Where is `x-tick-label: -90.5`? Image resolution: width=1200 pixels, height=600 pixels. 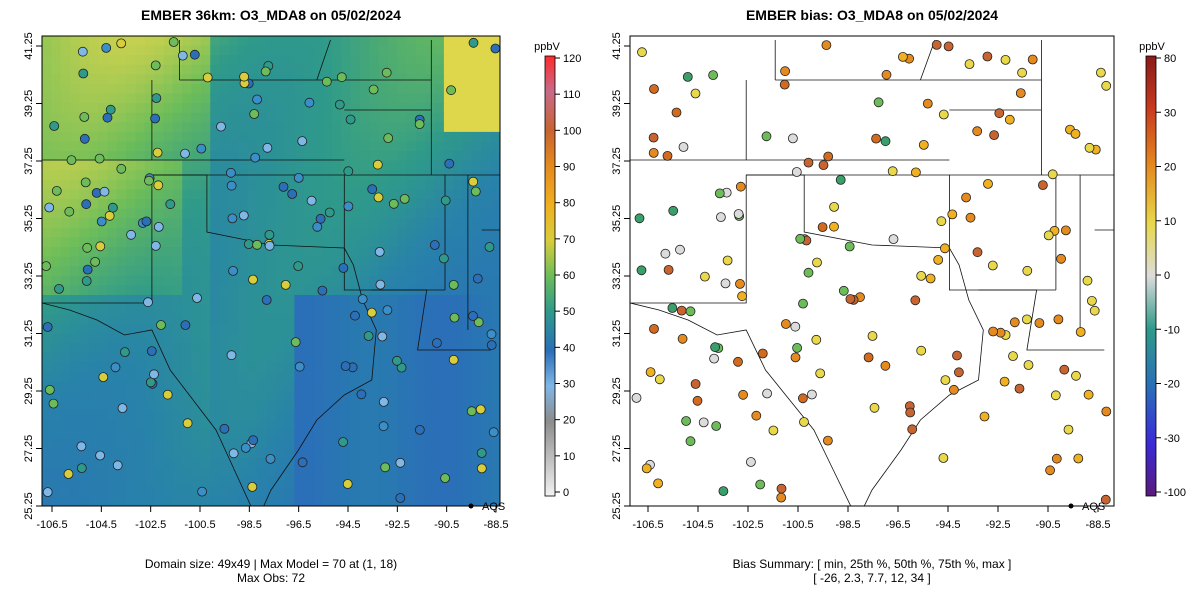 x-tick-label: -90.5 is located at coordinates (446, 525).